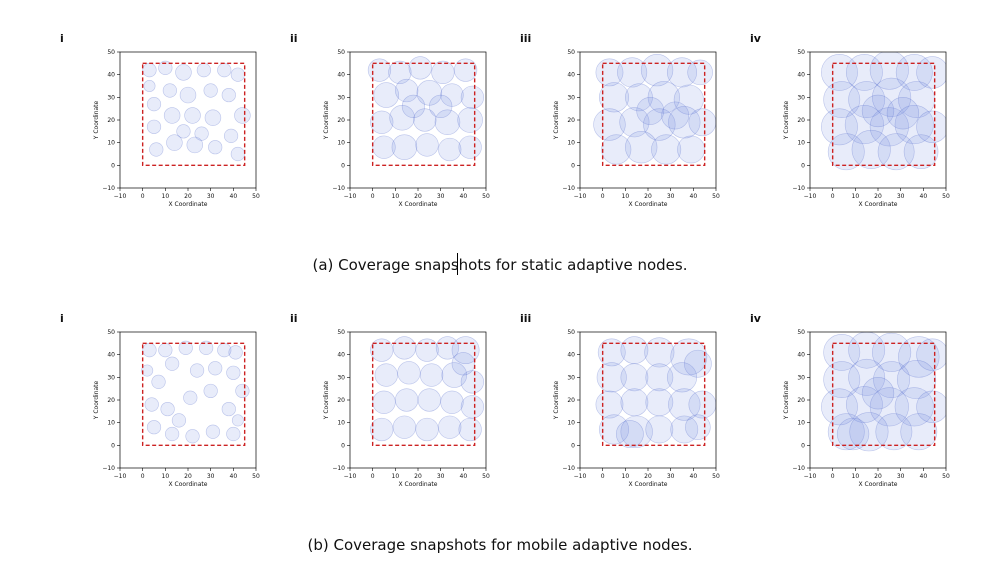 Image resolution: width=1000 pixels, height=570 pixels. Describe the element at coordinates (803, 445) in the screenshot. I see `y-tick-label: 0` at that location.